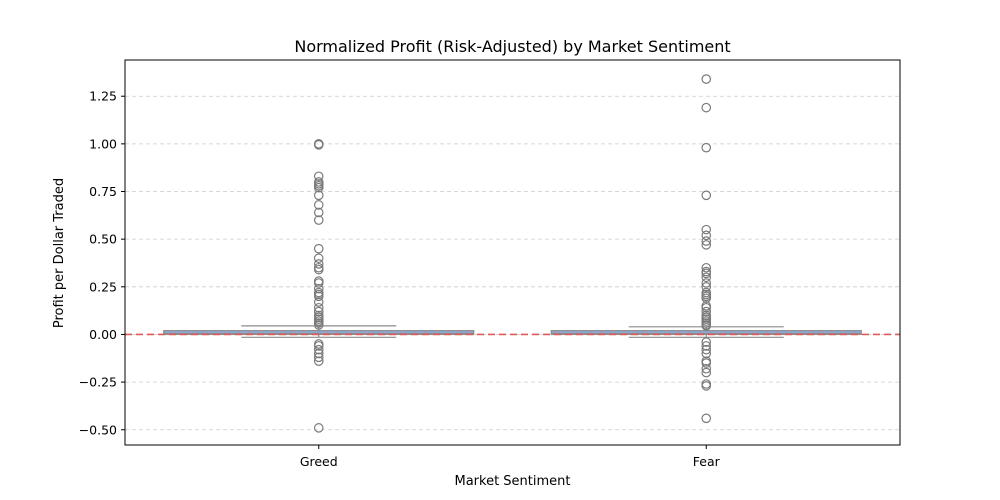 Image resolution: width=1000 pixels, height=500 pixels. I want to click on y-axis-ticks: −0.50 −0.25 0.00 0.25 0.50 0.75 1.00 1.25, so click(102, 263).